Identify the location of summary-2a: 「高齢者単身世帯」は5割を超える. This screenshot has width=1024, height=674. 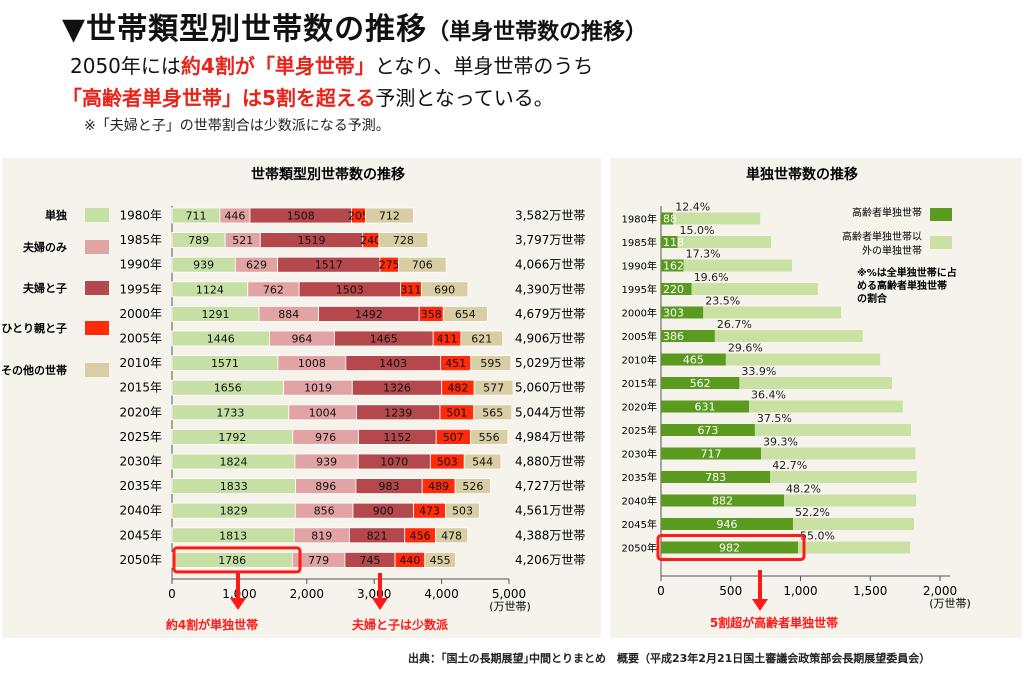
(219, 98).